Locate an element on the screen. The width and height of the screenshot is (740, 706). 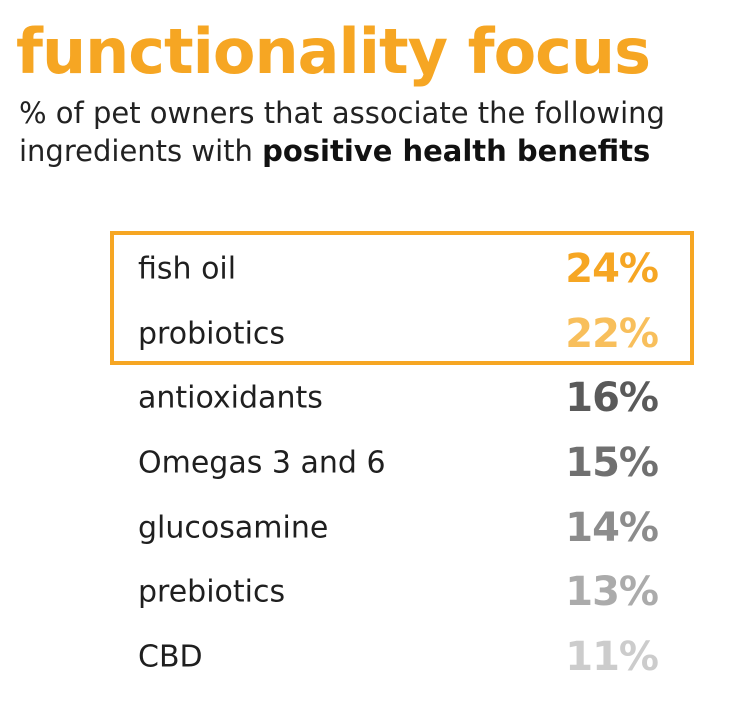
row-value: 16% is located at coordinates (612, 398).